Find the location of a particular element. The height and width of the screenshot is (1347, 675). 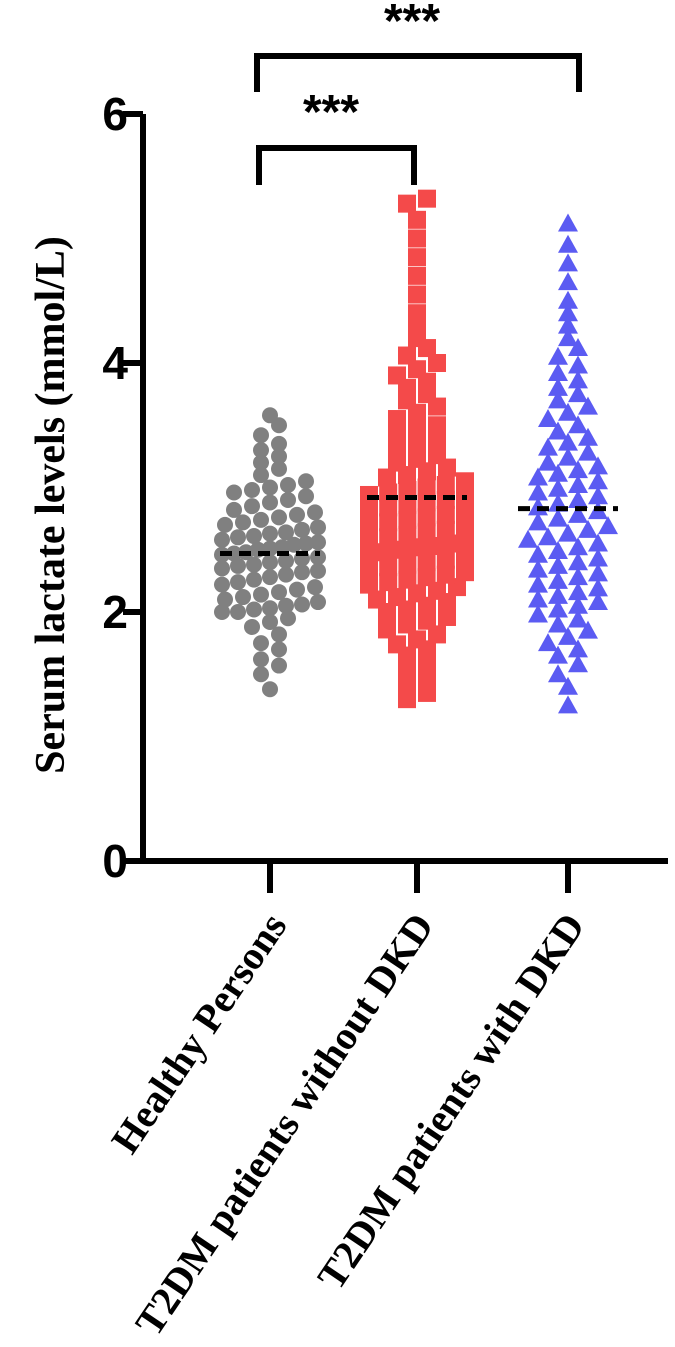

category-label-with-dkd: T2DM patients with DKD is located at coordinates (450, 1101).